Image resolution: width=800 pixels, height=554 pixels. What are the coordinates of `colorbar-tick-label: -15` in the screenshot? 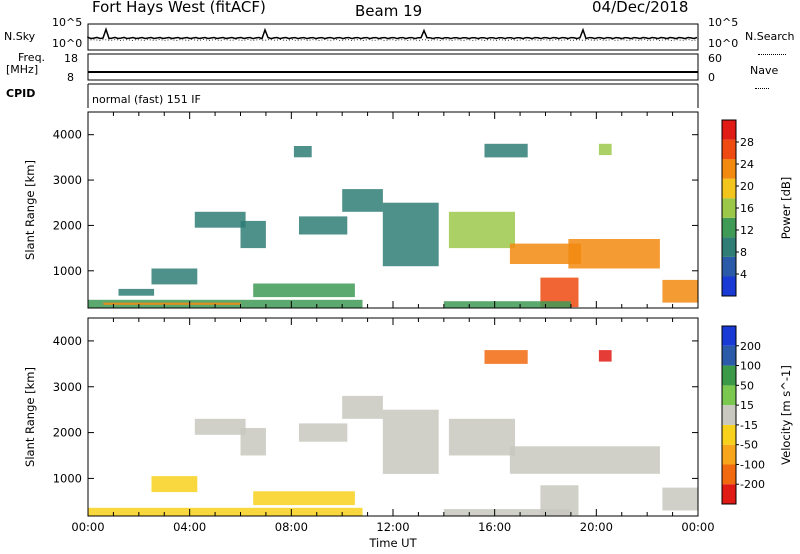 It's located at (749, 425).